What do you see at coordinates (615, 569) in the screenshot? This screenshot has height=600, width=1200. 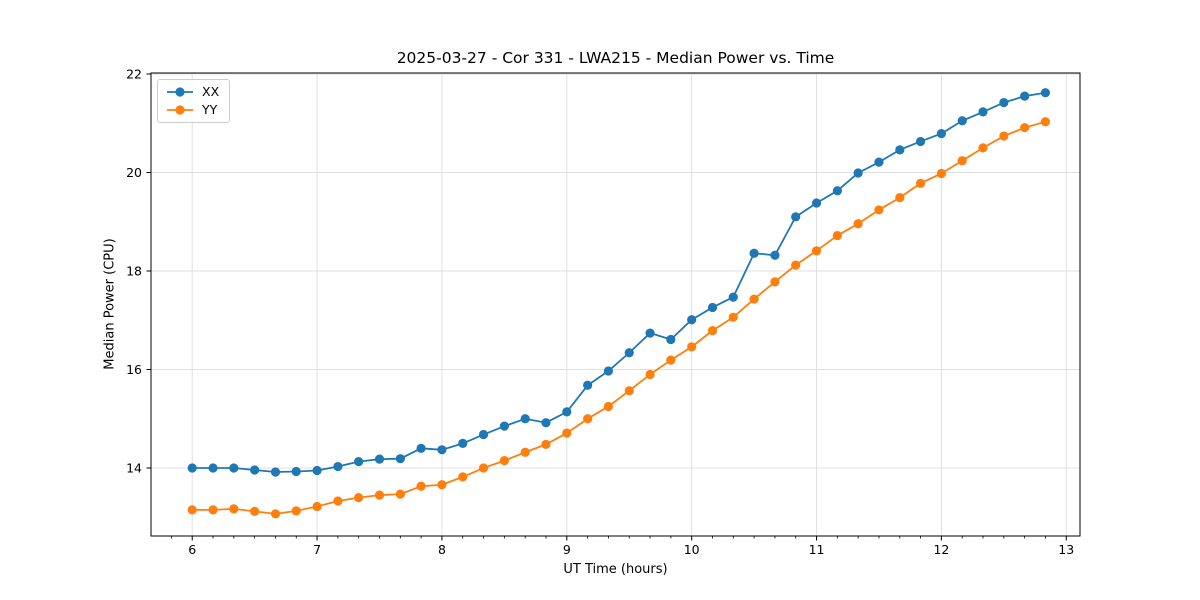 I see `x-axis-label: UT Time (hours)` at bounding box center [615, 569].